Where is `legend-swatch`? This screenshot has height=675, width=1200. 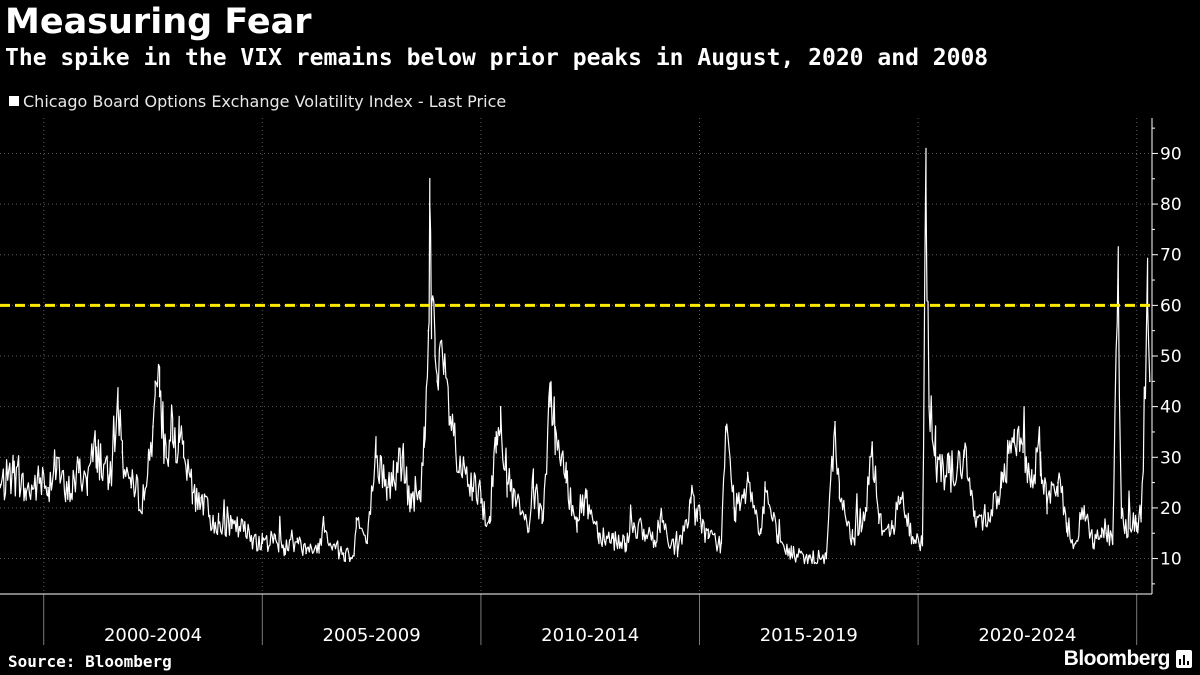 legend-swatch is located at coordinates (14, 101).